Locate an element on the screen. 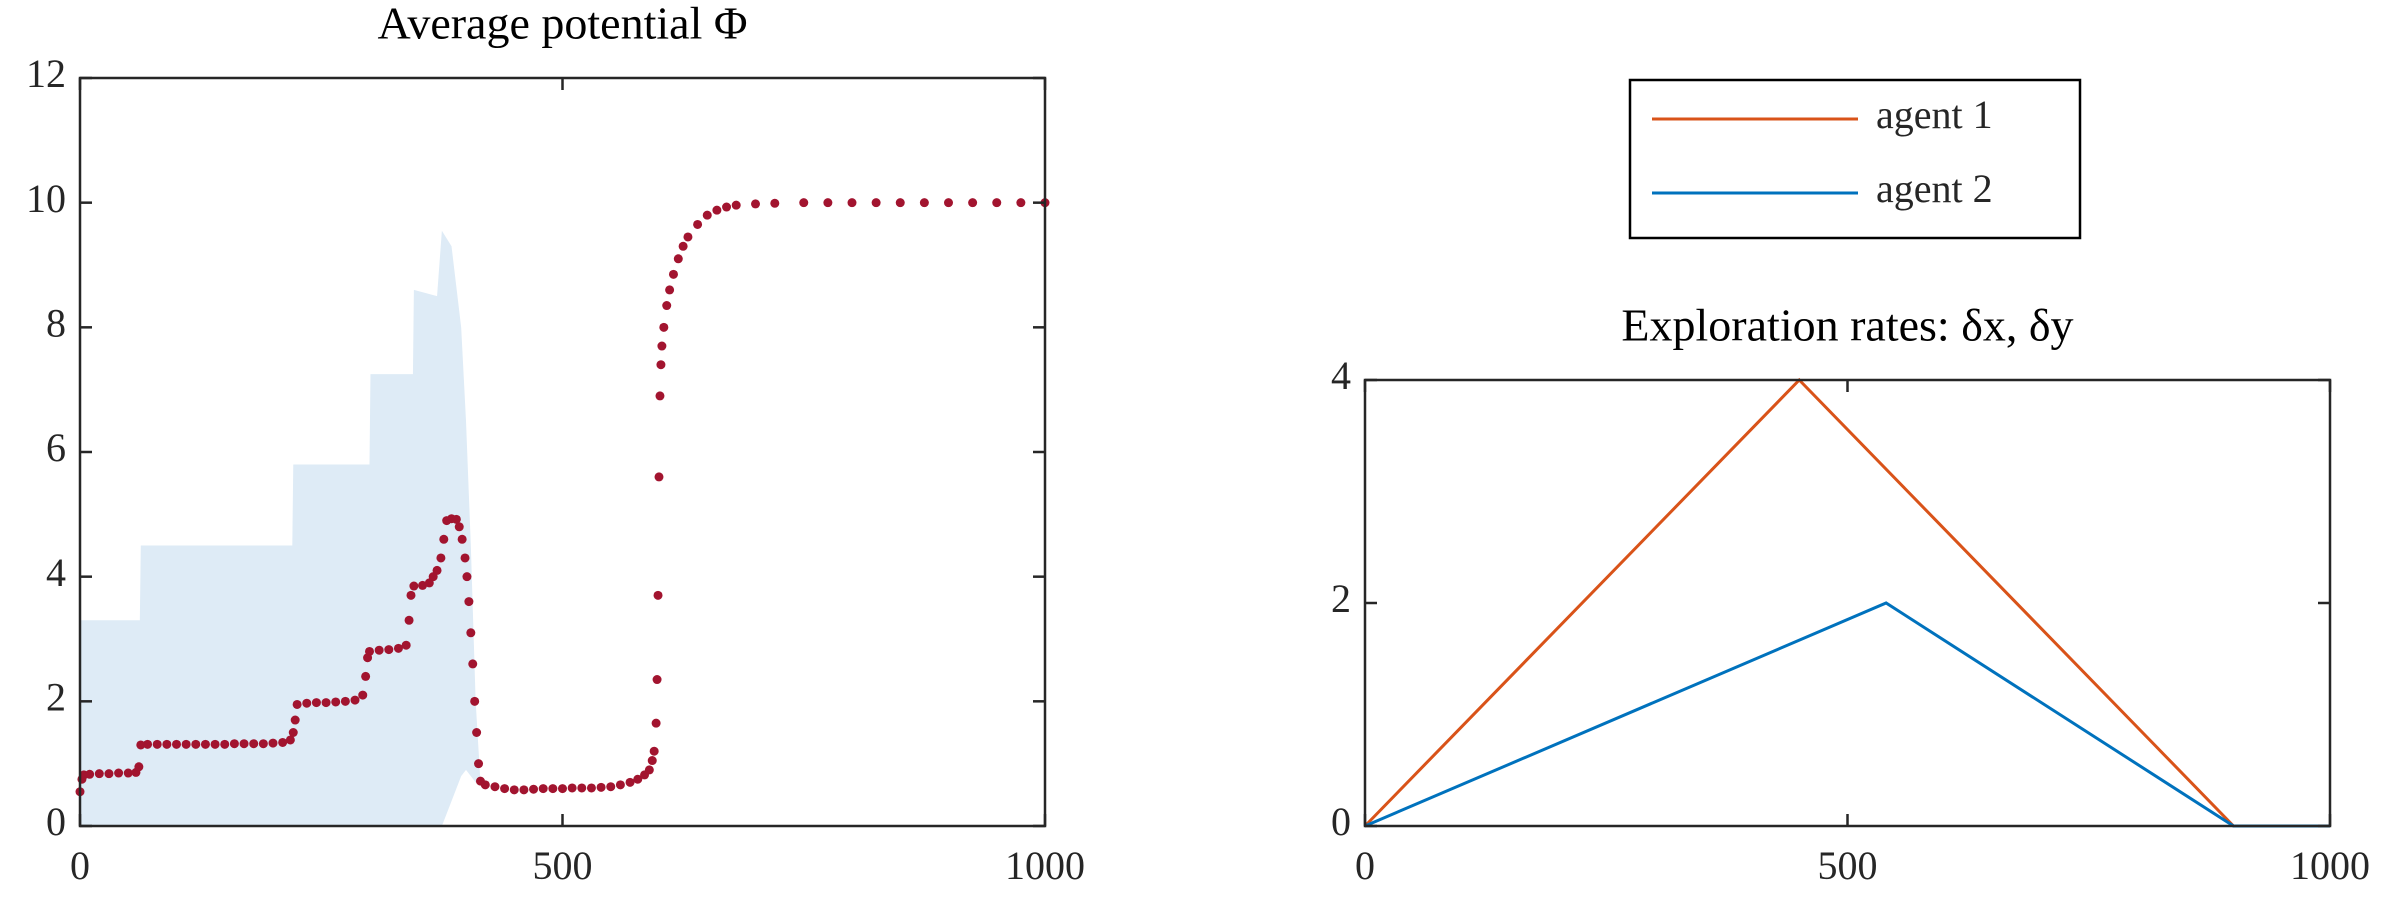 This screenshot has height=901, width=2392. legend-label: agent 2 is located at coordinates (1934, 188).